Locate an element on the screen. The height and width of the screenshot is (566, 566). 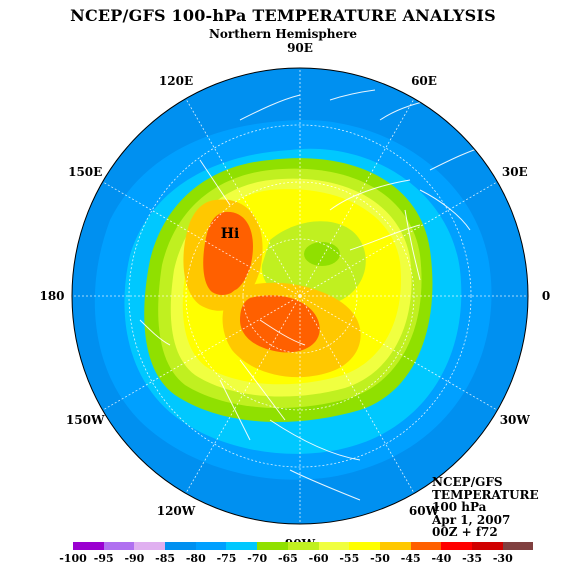
legend-tick-label: -85 is located at coordinates (165, 558).